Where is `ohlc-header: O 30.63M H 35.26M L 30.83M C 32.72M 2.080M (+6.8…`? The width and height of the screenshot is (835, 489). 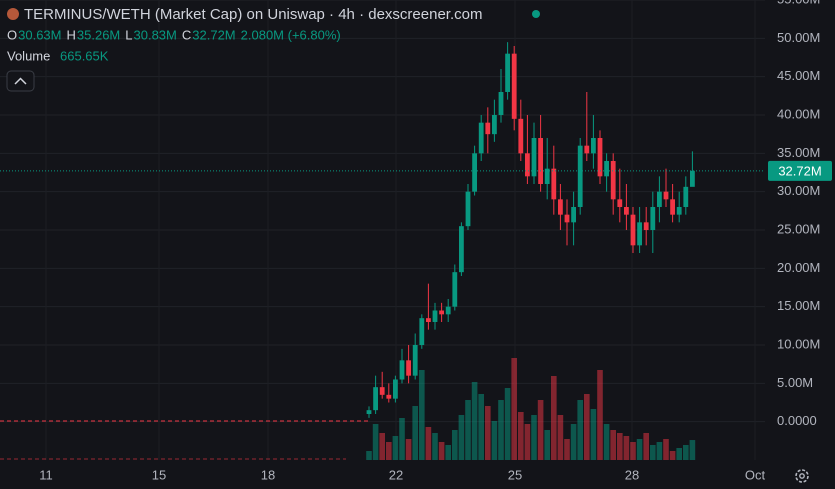 ohlc-header: O 30.63M H 35.26M L 30.83M C 32.72M 2.080M (+6.8… is located at coordinates (174, 34).